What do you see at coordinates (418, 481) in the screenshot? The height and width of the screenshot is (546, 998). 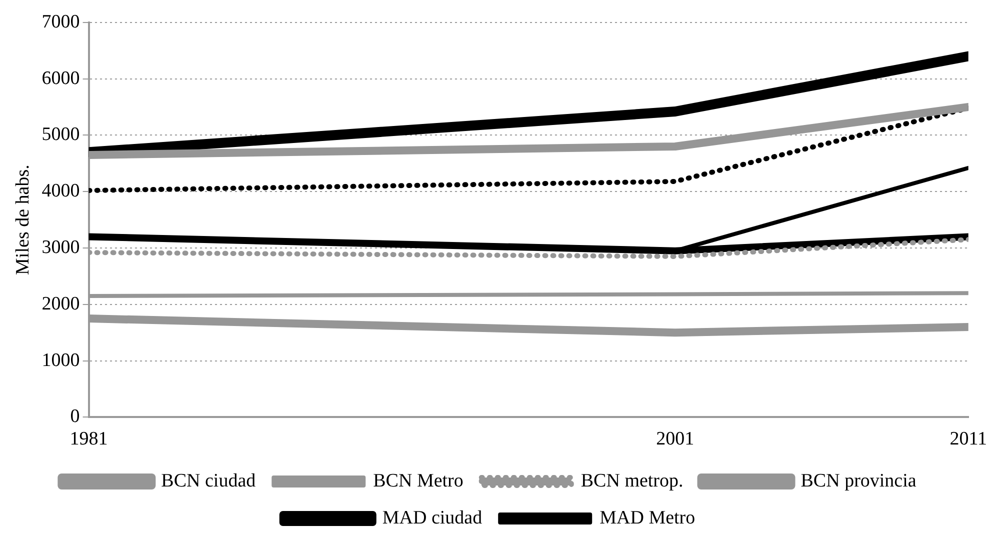 I see `legend-label: BCN Metro` at bounding box center [418, 481].